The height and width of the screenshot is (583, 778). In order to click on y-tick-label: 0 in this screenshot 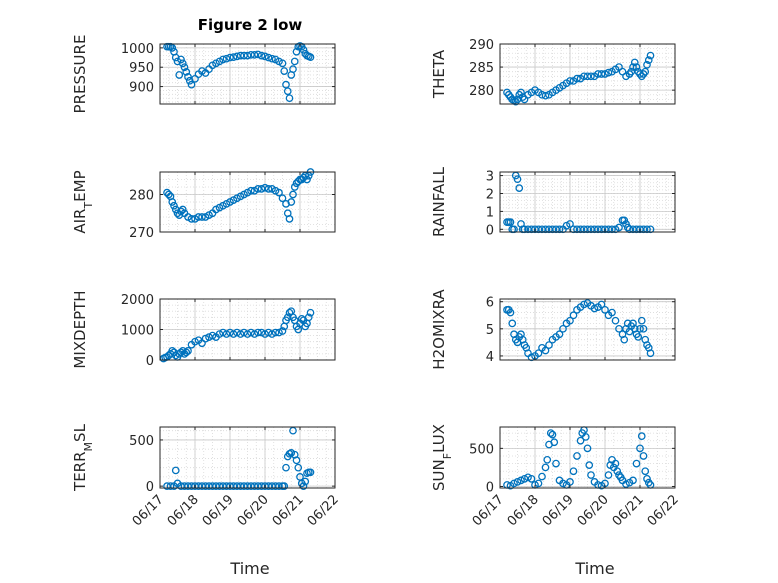, I will do `click(490, 487)`.